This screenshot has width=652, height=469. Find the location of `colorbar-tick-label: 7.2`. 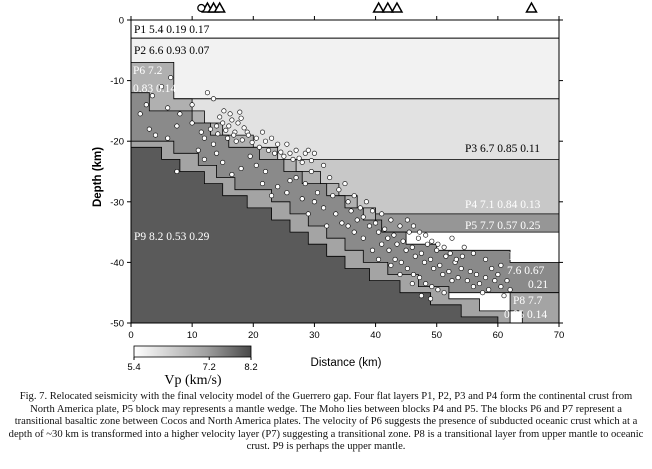

colorbar-tick-label: 7.2 is located at coordinates (209, 367).